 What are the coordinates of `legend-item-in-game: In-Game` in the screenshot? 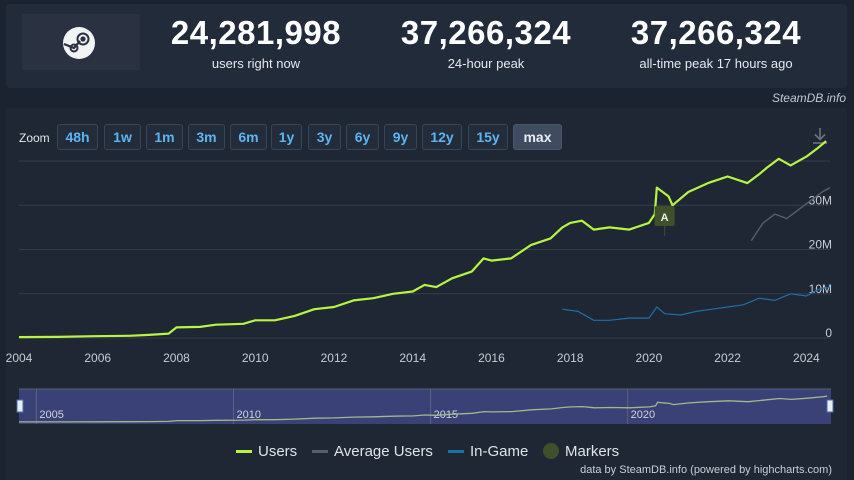 It's located at (488, 451).